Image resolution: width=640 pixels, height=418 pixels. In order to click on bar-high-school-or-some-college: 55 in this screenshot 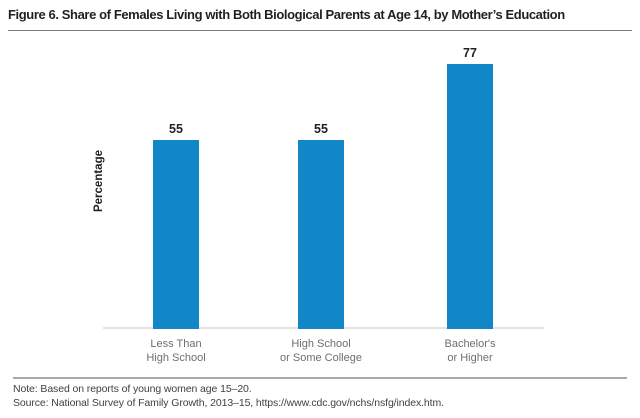, I will do `click(321, 225)`.